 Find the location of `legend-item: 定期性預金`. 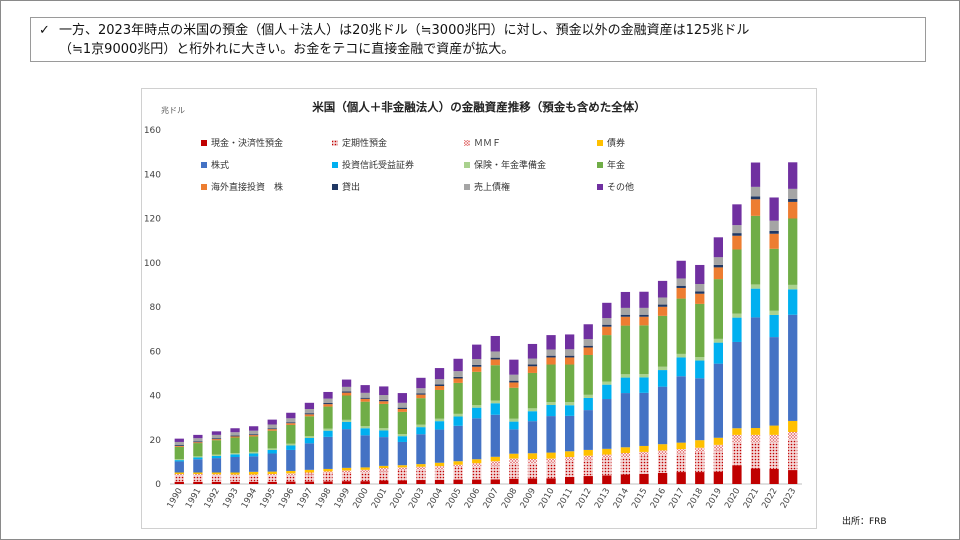

legend-item: 定期性預金 is located at coordinates (359, 143).